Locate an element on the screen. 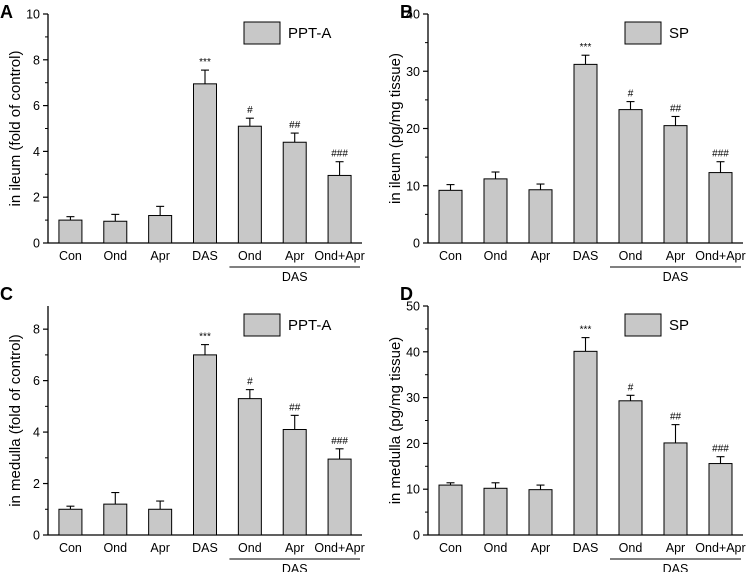  y-axis-title: in ileum (fold of control) is located at coordinates (15, 129).